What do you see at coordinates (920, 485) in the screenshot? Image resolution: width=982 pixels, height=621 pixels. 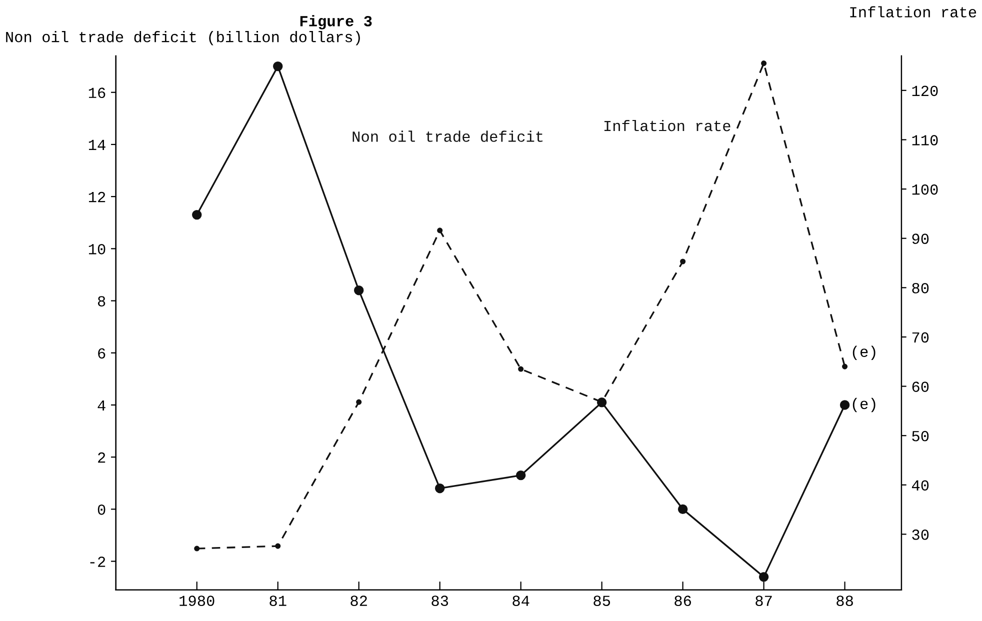 I see `y2-tick-label: 40` at bounding box center [920, 485].